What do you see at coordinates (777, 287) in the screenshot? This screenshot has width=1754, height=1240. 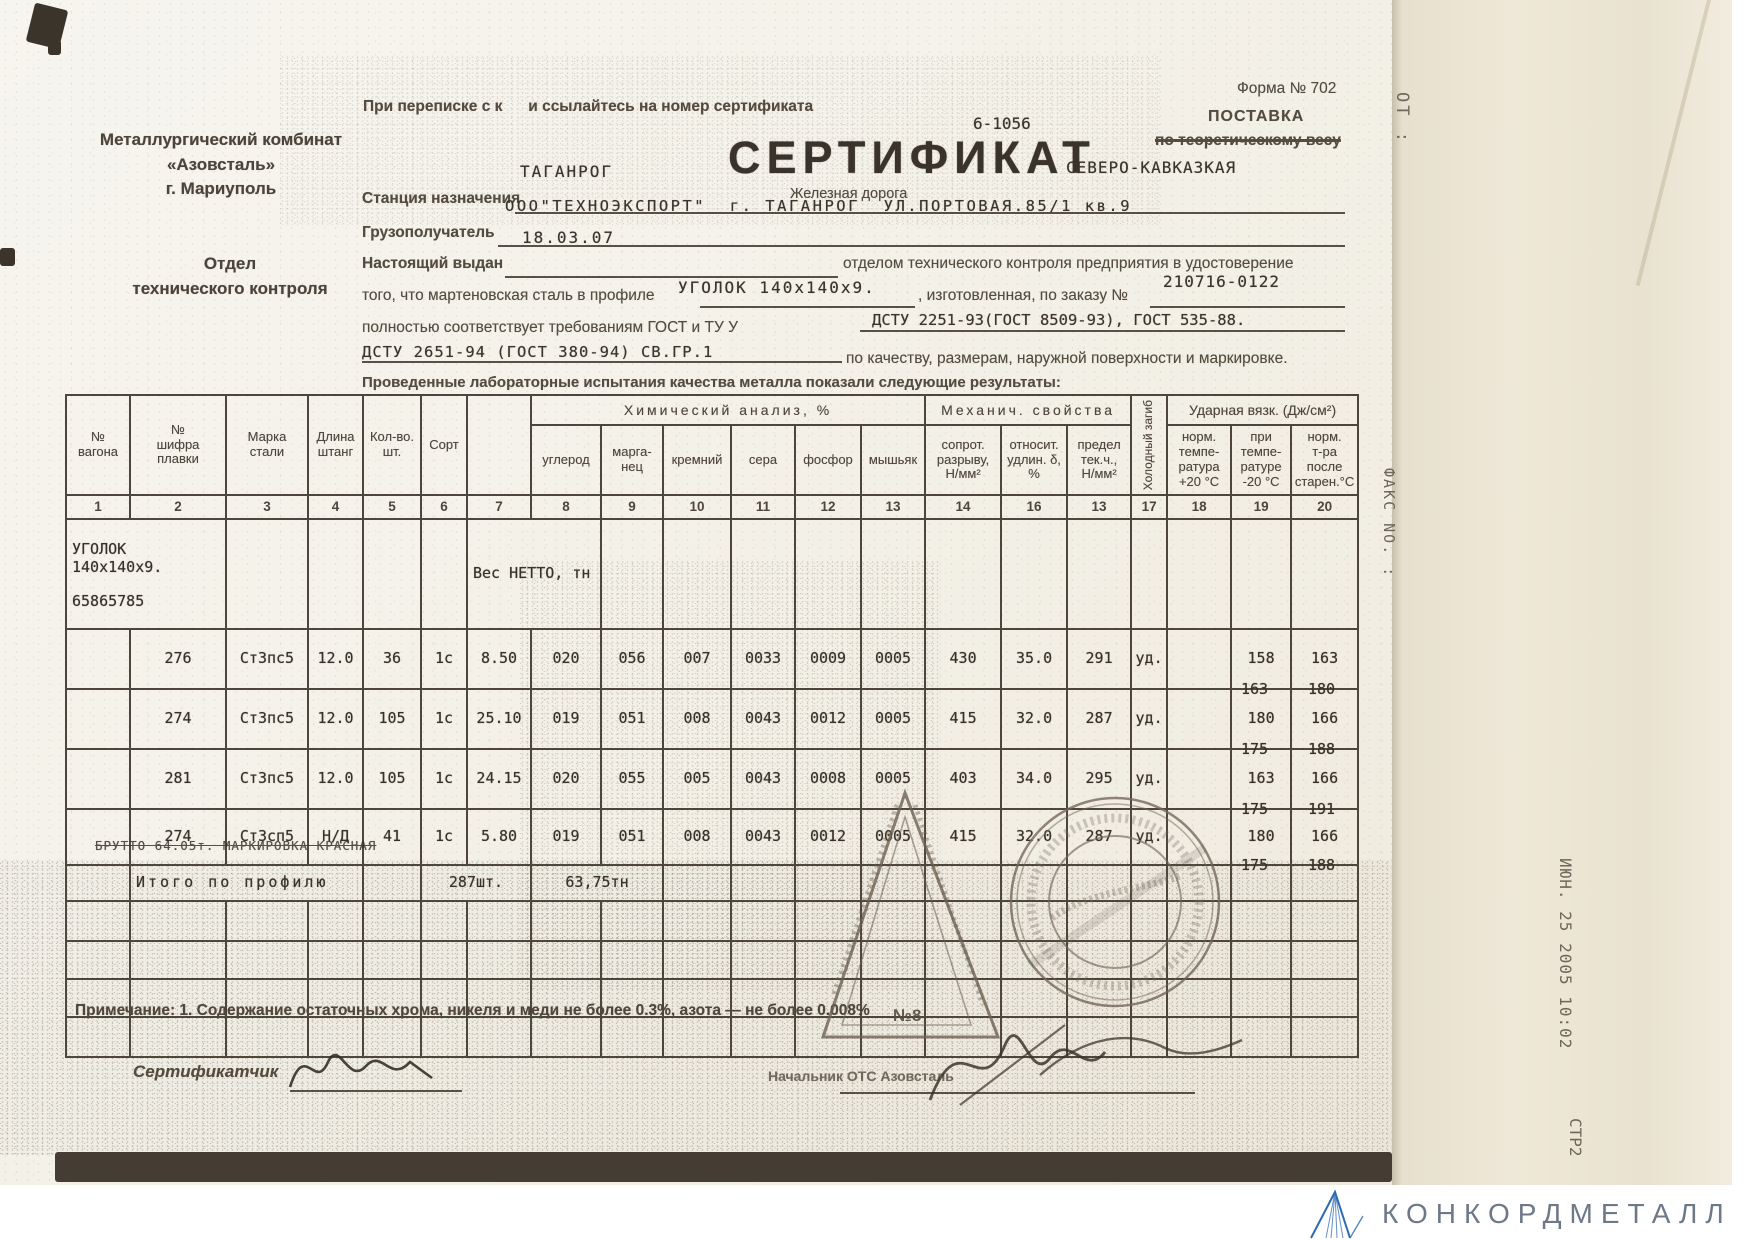 I see `profile-typed-value: УГОЛОК 140х140х9.` at bounding box center [777, 287].